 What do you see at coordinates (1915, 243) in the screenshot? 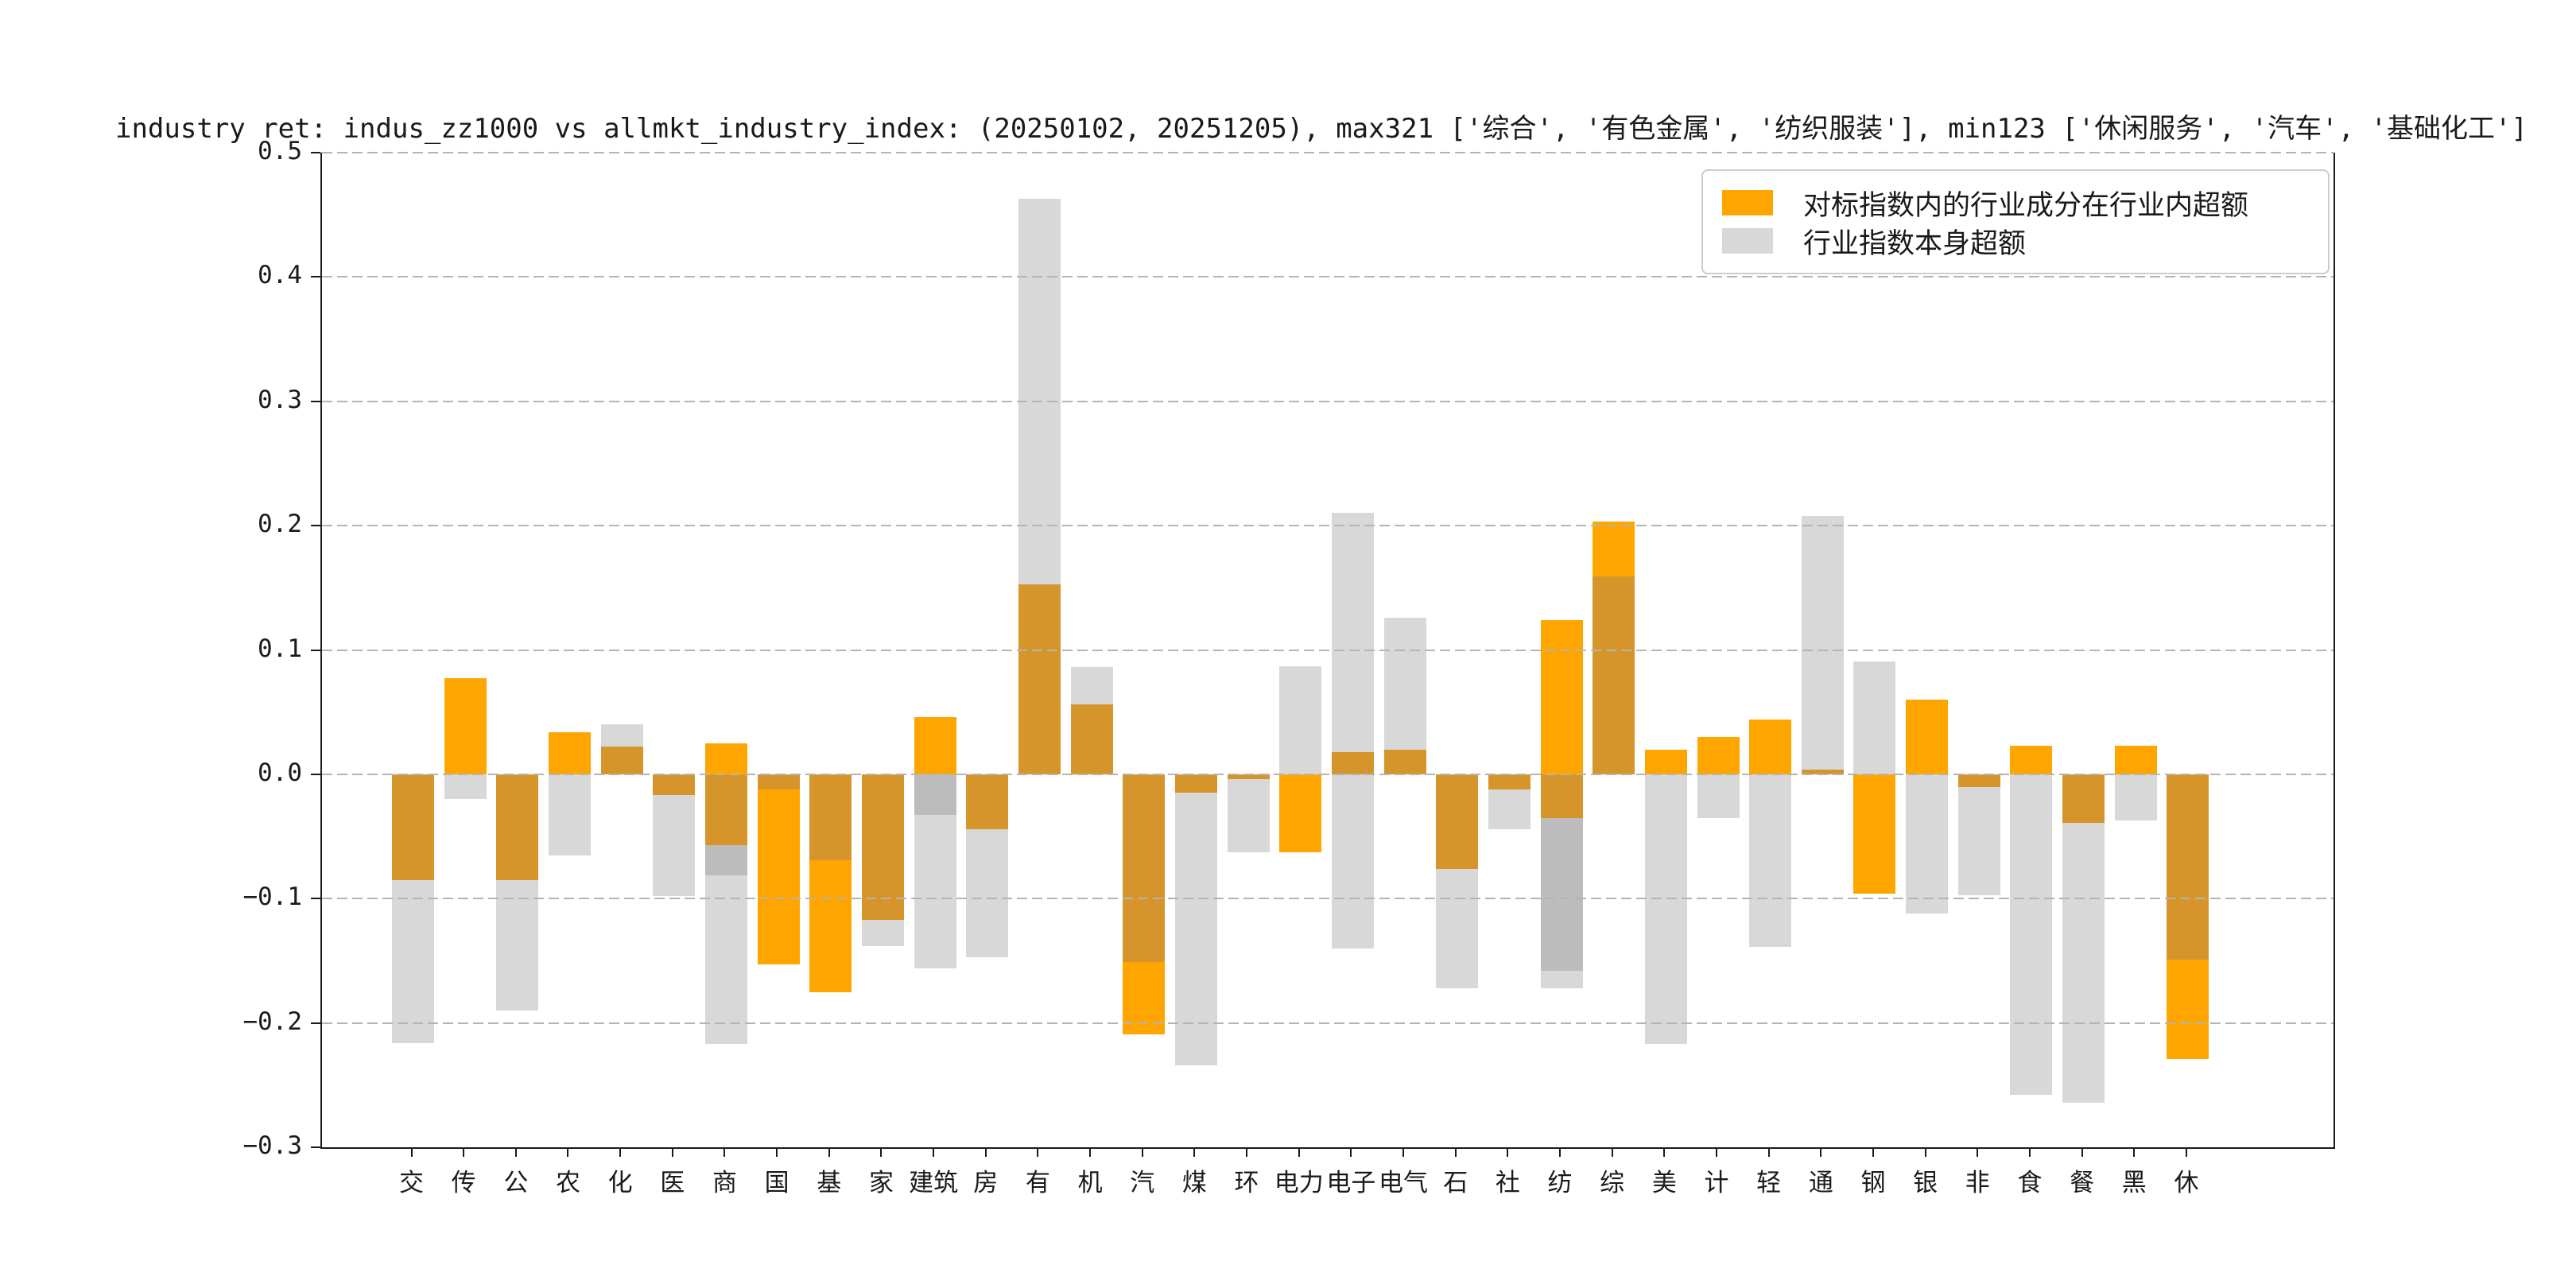
I see `legend-label: 行业指数本身超额` at bounding box center [1915, 243].